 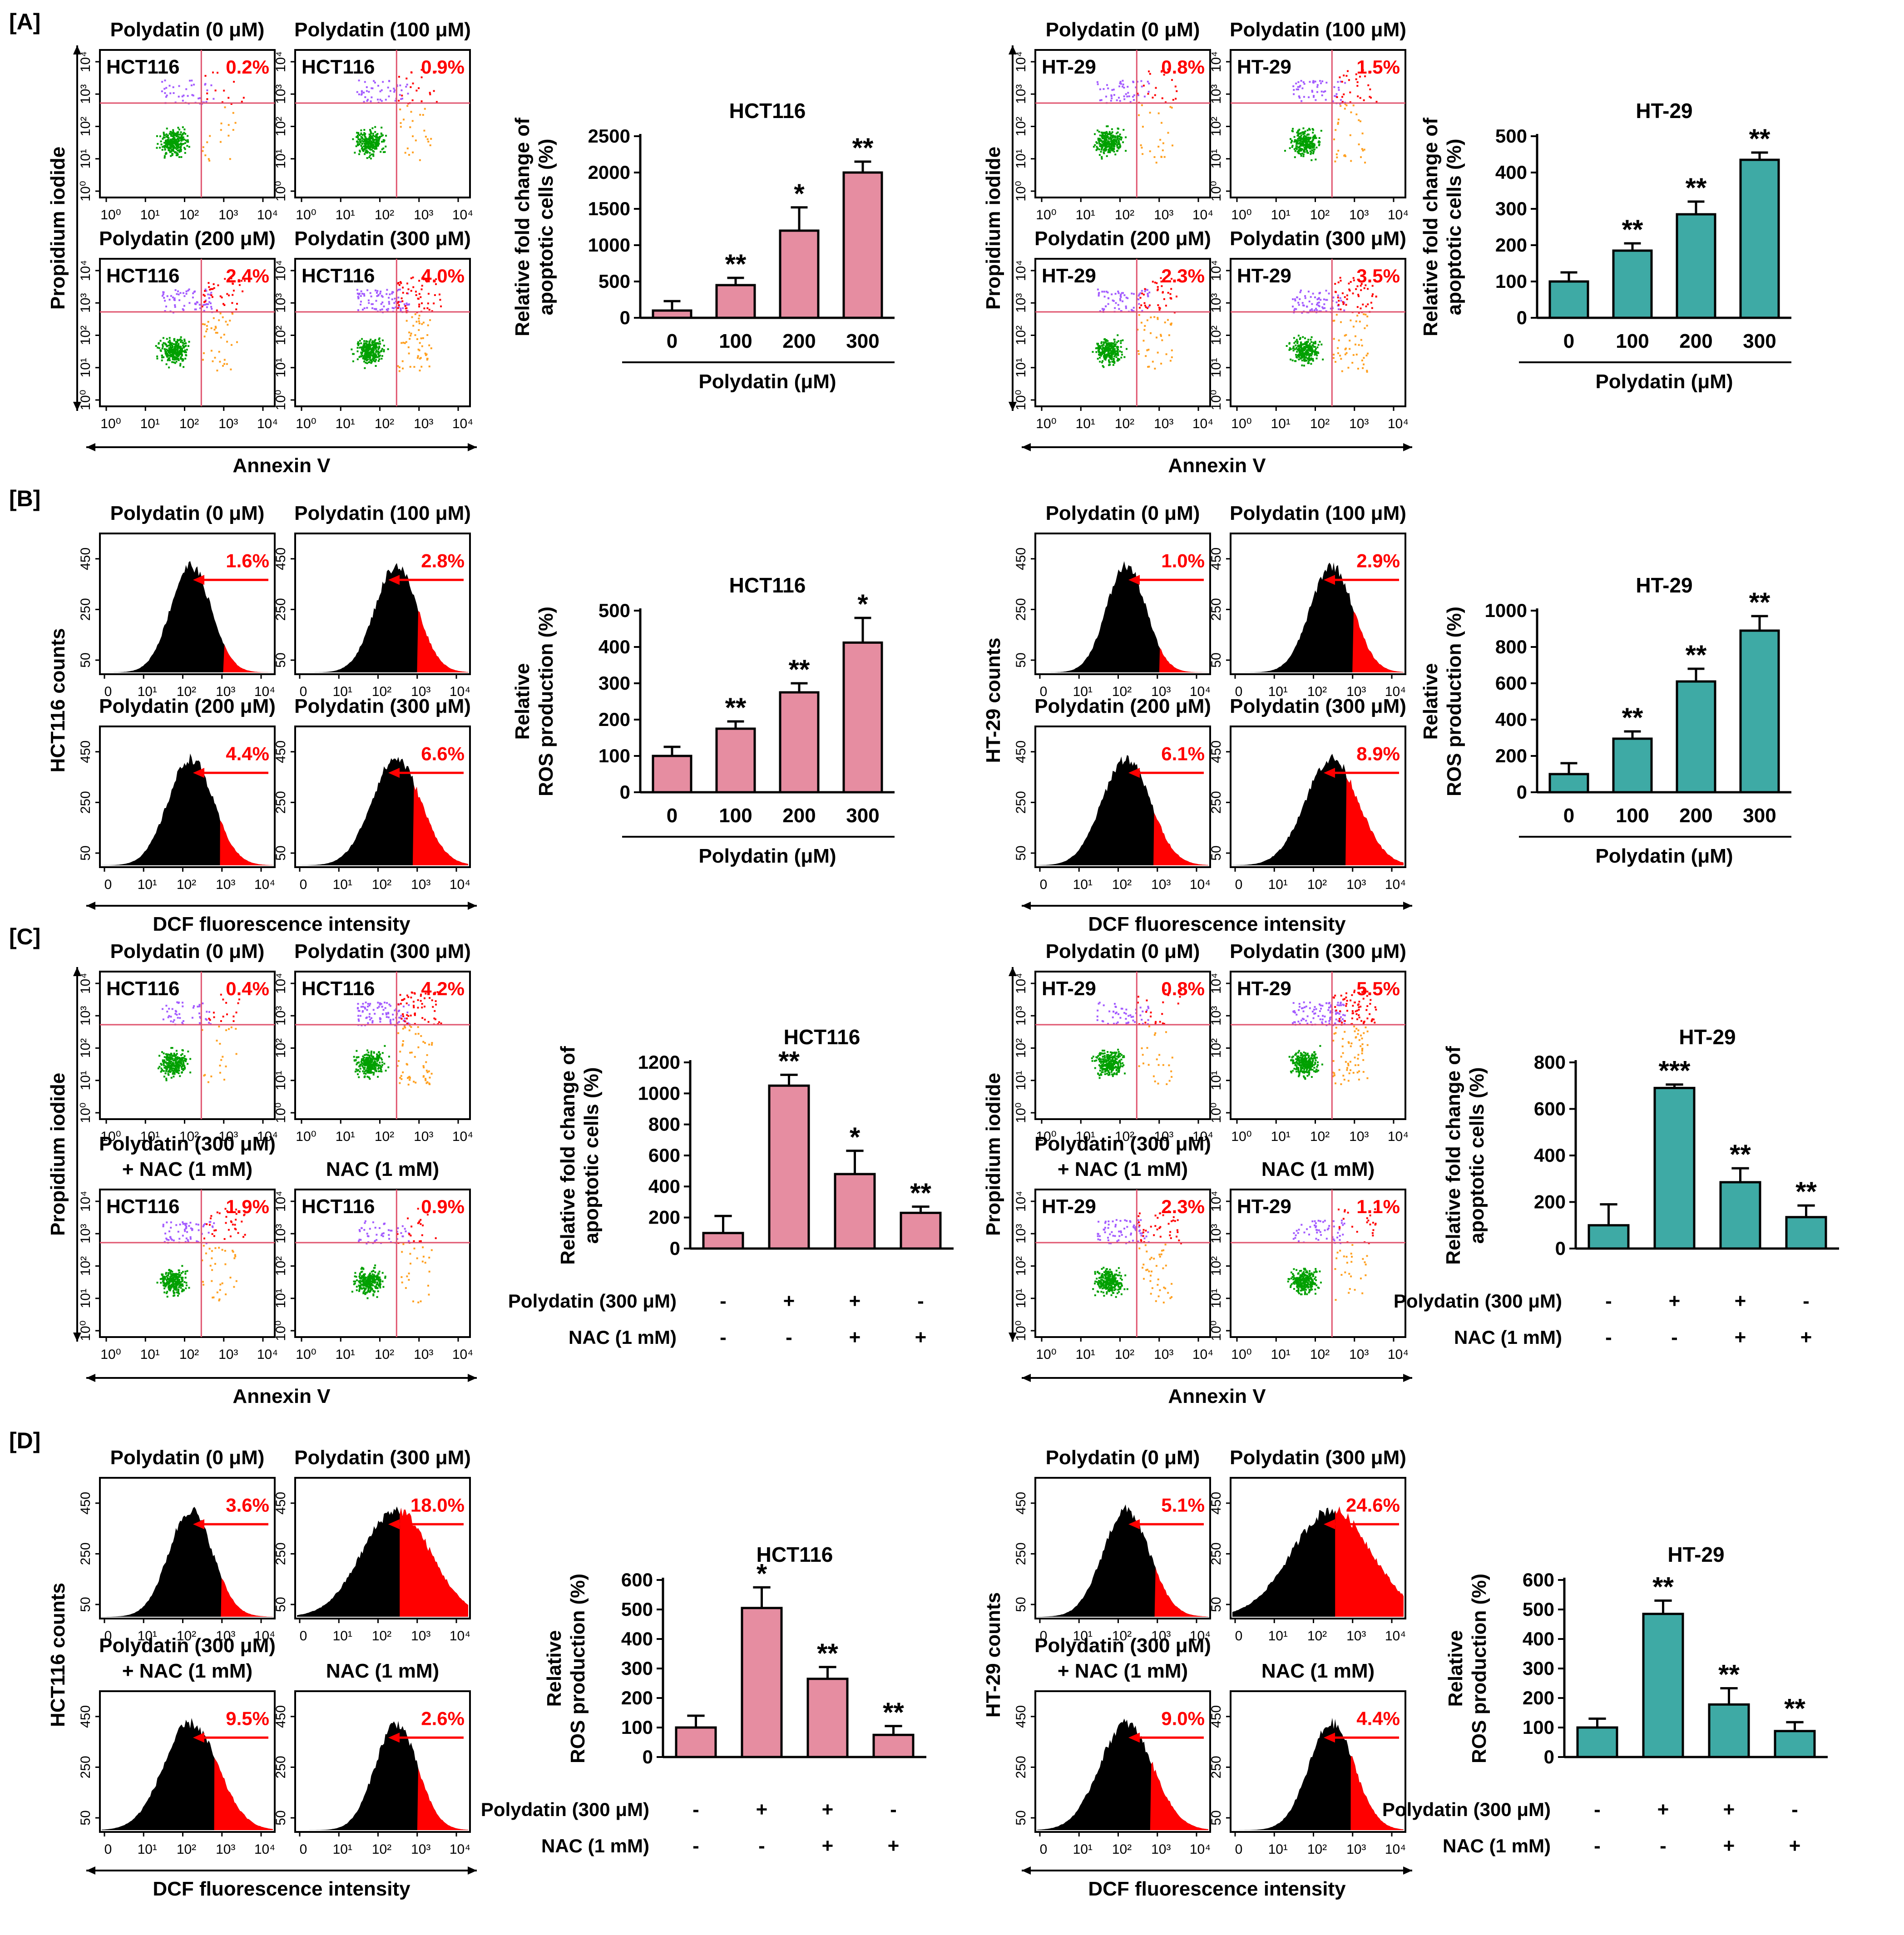 I want to click on y-tick-label: 10¹, so click(x=280, y=367).